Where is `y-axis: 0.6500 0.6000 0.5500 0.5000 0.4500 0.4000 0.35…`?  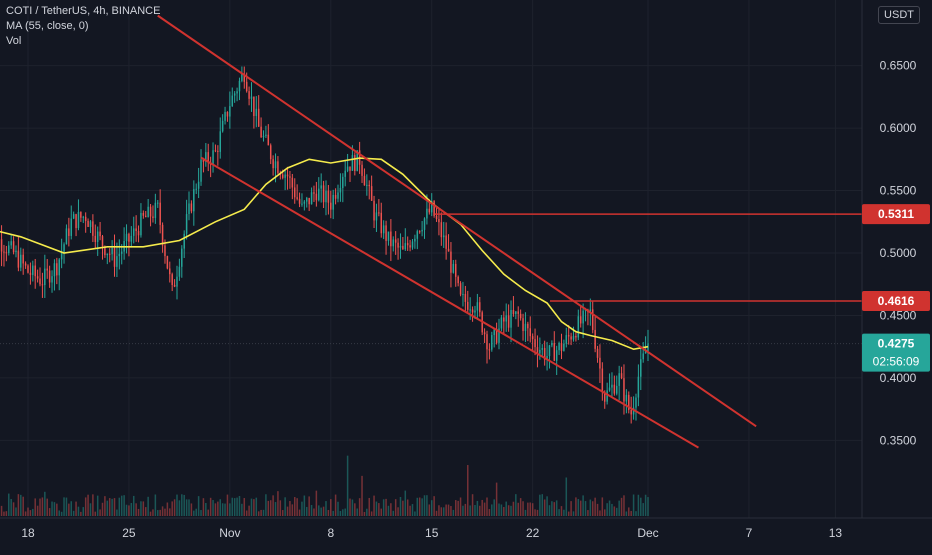
y-axis: 0.6500 0.6000 0.5500 0.5000 0.4500 0.4000 0.35… is located at coordinates (896, 275).